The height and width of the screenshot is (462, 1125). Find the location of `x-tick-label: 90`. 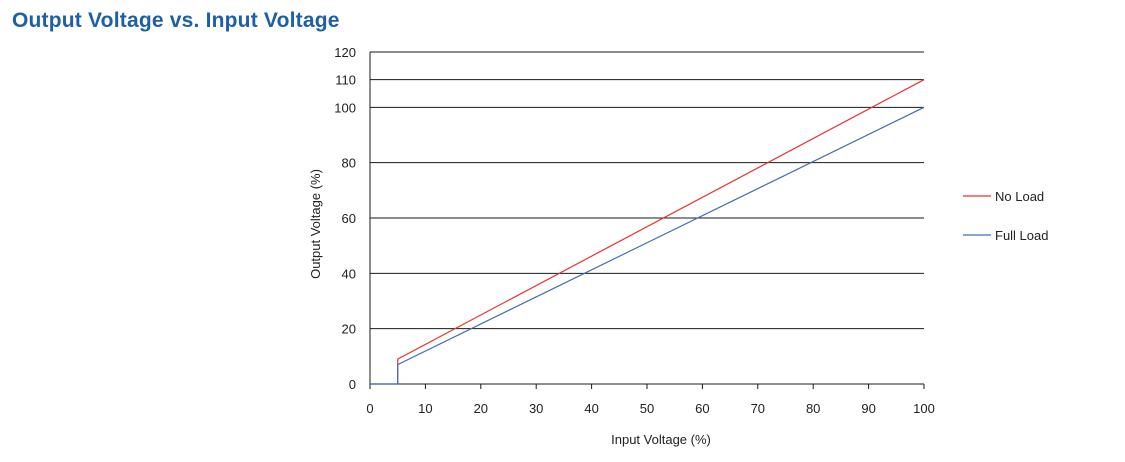

x-tick-label: 90 is located at coordinates (868, 408).